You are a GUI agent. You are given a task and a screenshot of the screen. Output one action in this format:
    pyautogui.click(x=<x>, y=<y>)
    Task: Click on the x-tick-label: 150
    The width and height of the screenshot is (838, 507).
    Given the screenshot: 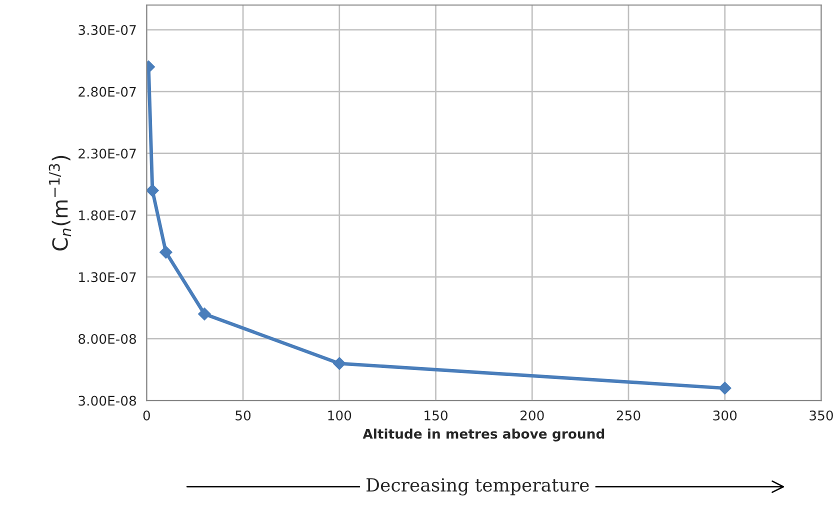 What is the action you would take?
    pyautogui.click(x=436, y=415)
    